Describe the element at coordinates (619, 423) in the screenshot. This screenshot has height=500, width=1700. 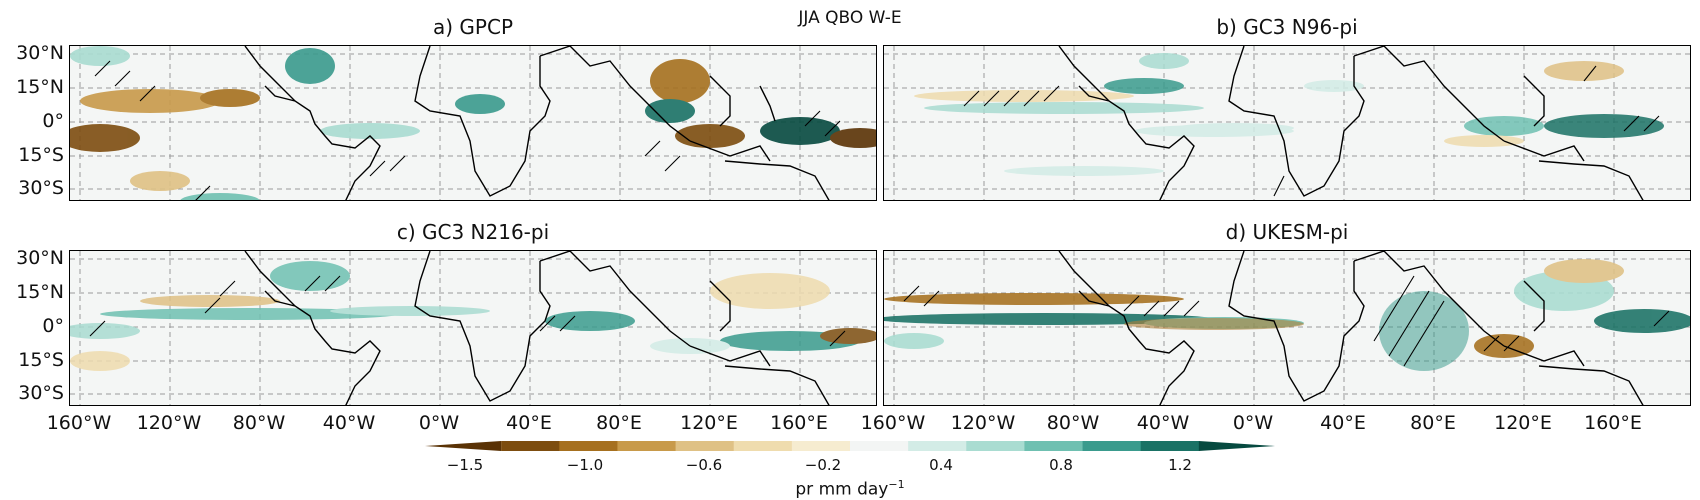
I see `lon-label-80e-c: 80°E` at that location.